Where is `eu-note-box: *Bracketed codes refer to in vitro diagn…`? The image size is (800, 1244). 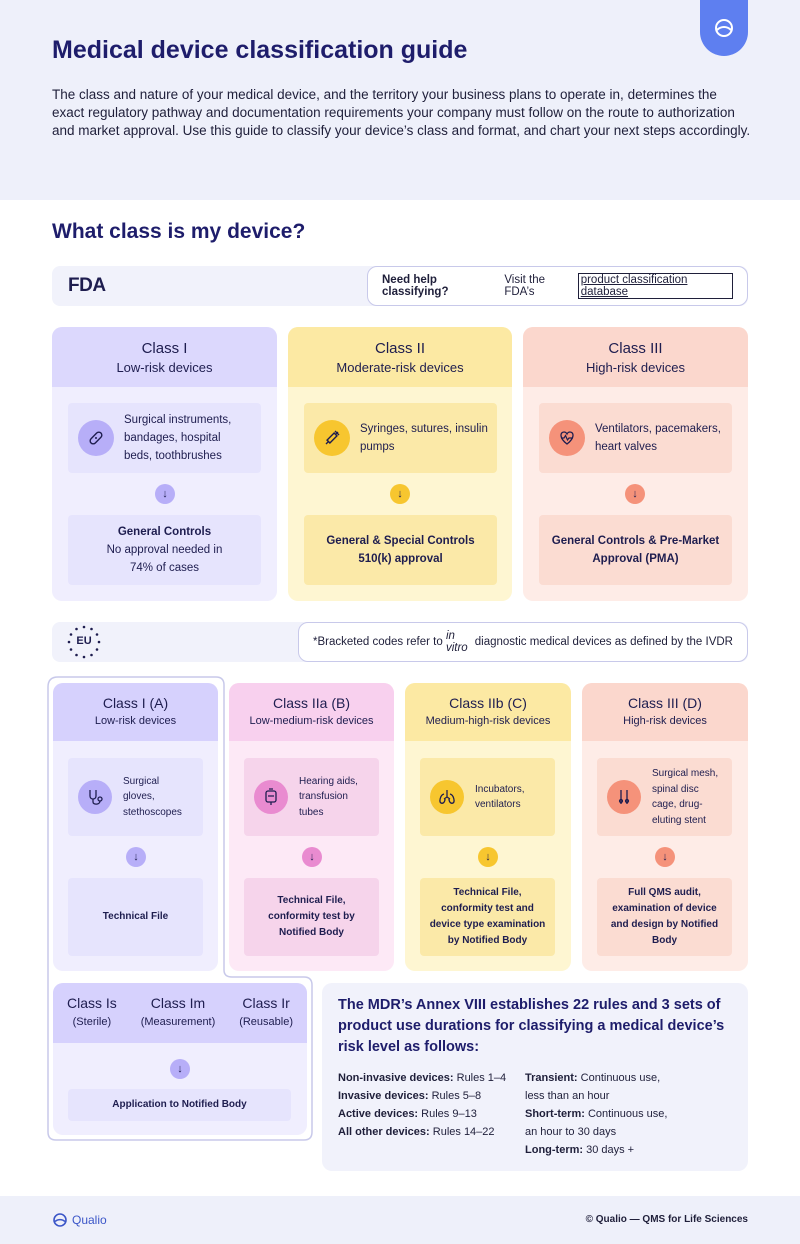
eu-note-box: *Bracketed codes refer to in vitro diagn… is located at coordinates (523, 642).